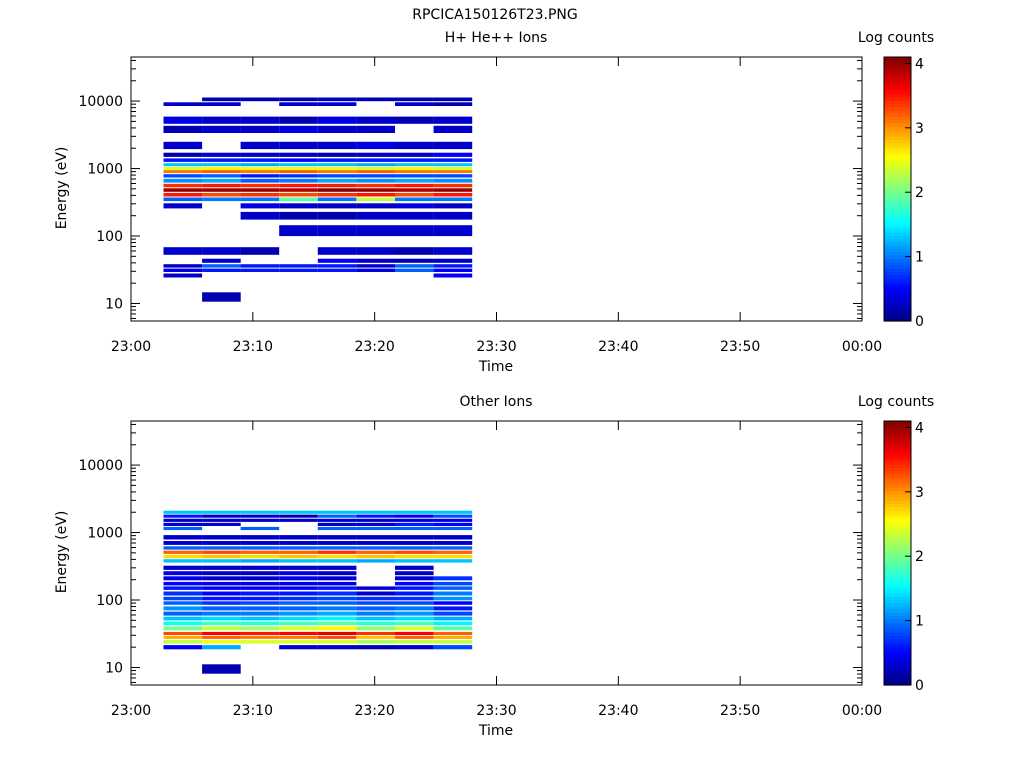  I want to click on x-tick-label: 23:40, so click(618, 347).